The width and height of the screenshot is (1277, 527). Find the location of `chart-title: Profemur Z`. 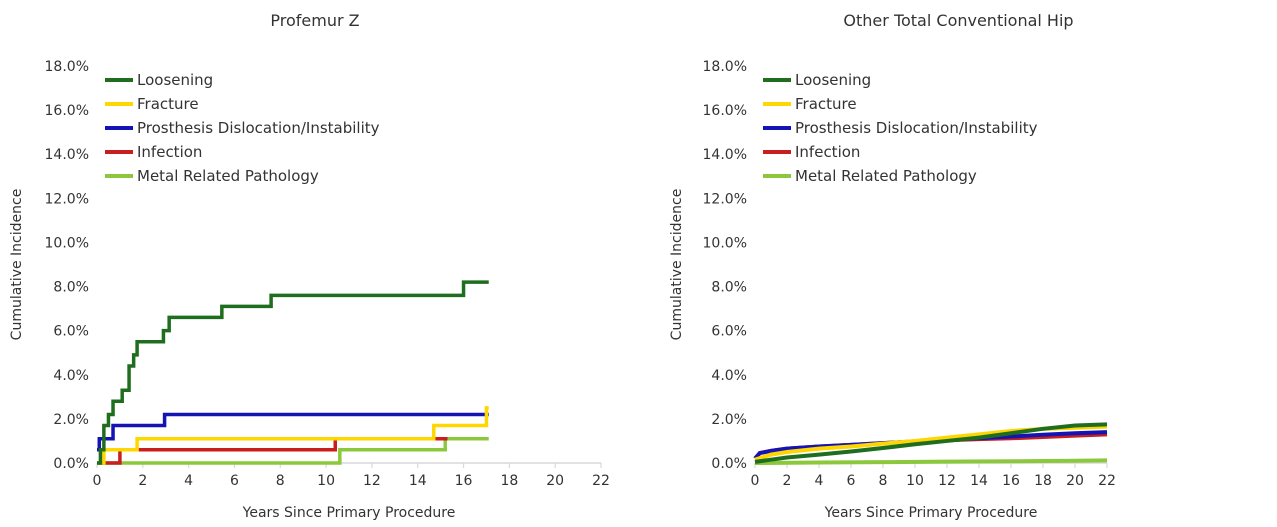

chart-title: Profemur Z is located at coordinates (315, 20).